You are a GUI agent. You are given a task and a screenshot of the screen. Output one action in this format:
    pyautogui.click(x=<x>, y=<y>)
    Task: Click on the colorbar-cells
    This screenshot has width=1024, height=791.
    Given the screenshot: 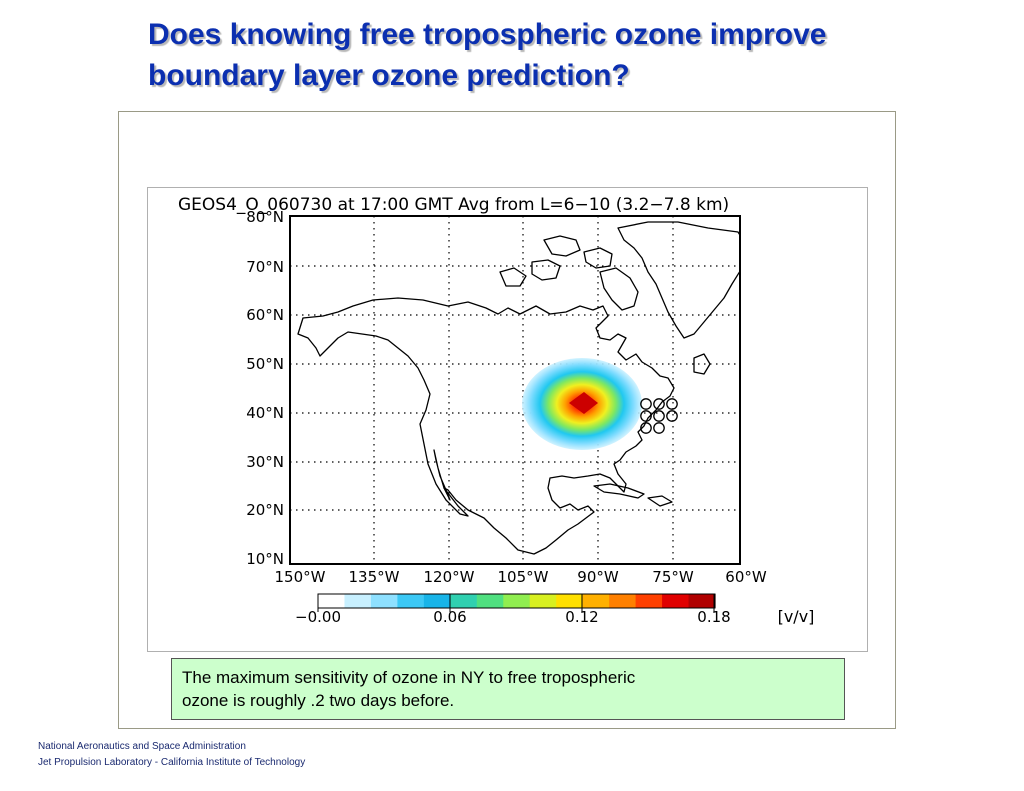 What is the action you would take?
    pyautogui.click(x=517, y=601)
    